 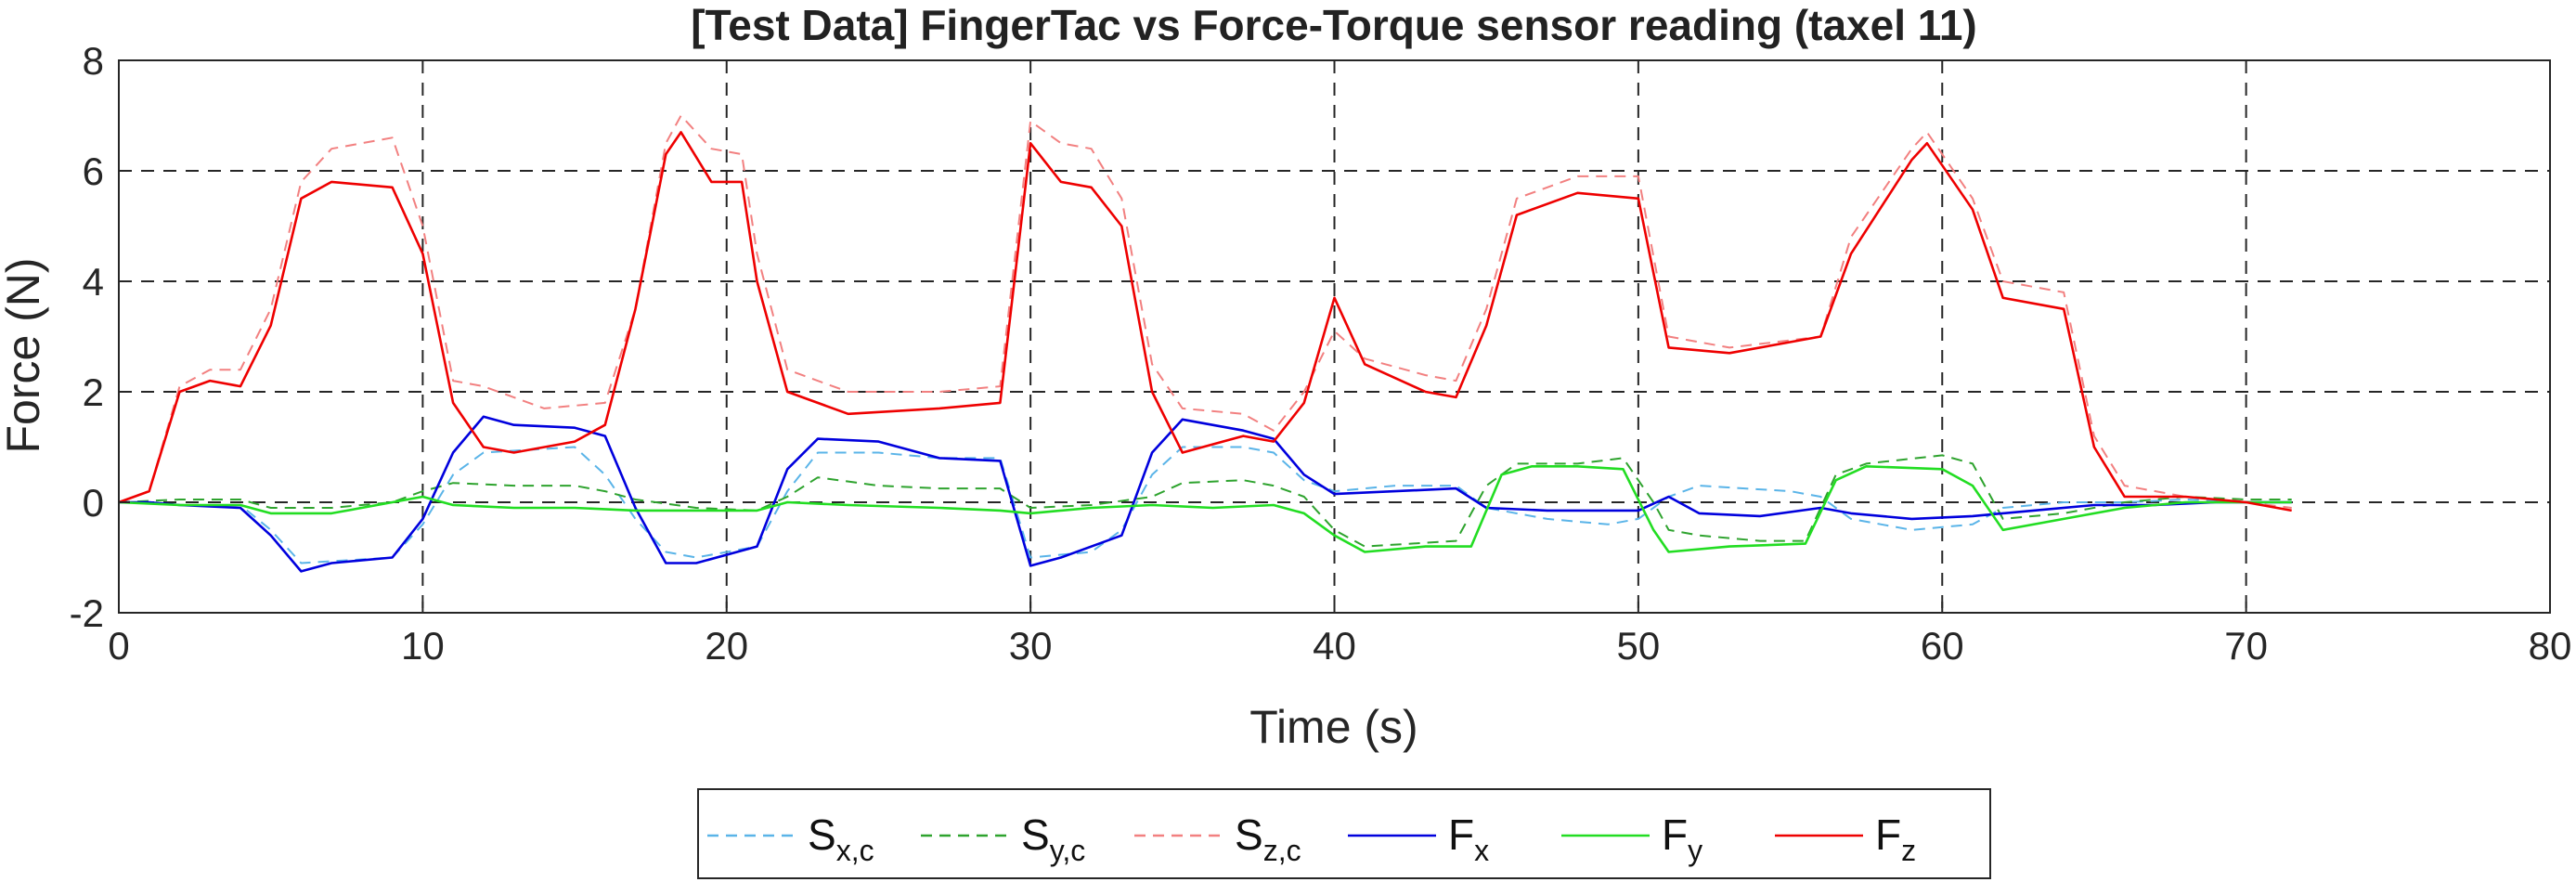 I want to click on x-tick-label: 50, so click(x=1639, y=646).